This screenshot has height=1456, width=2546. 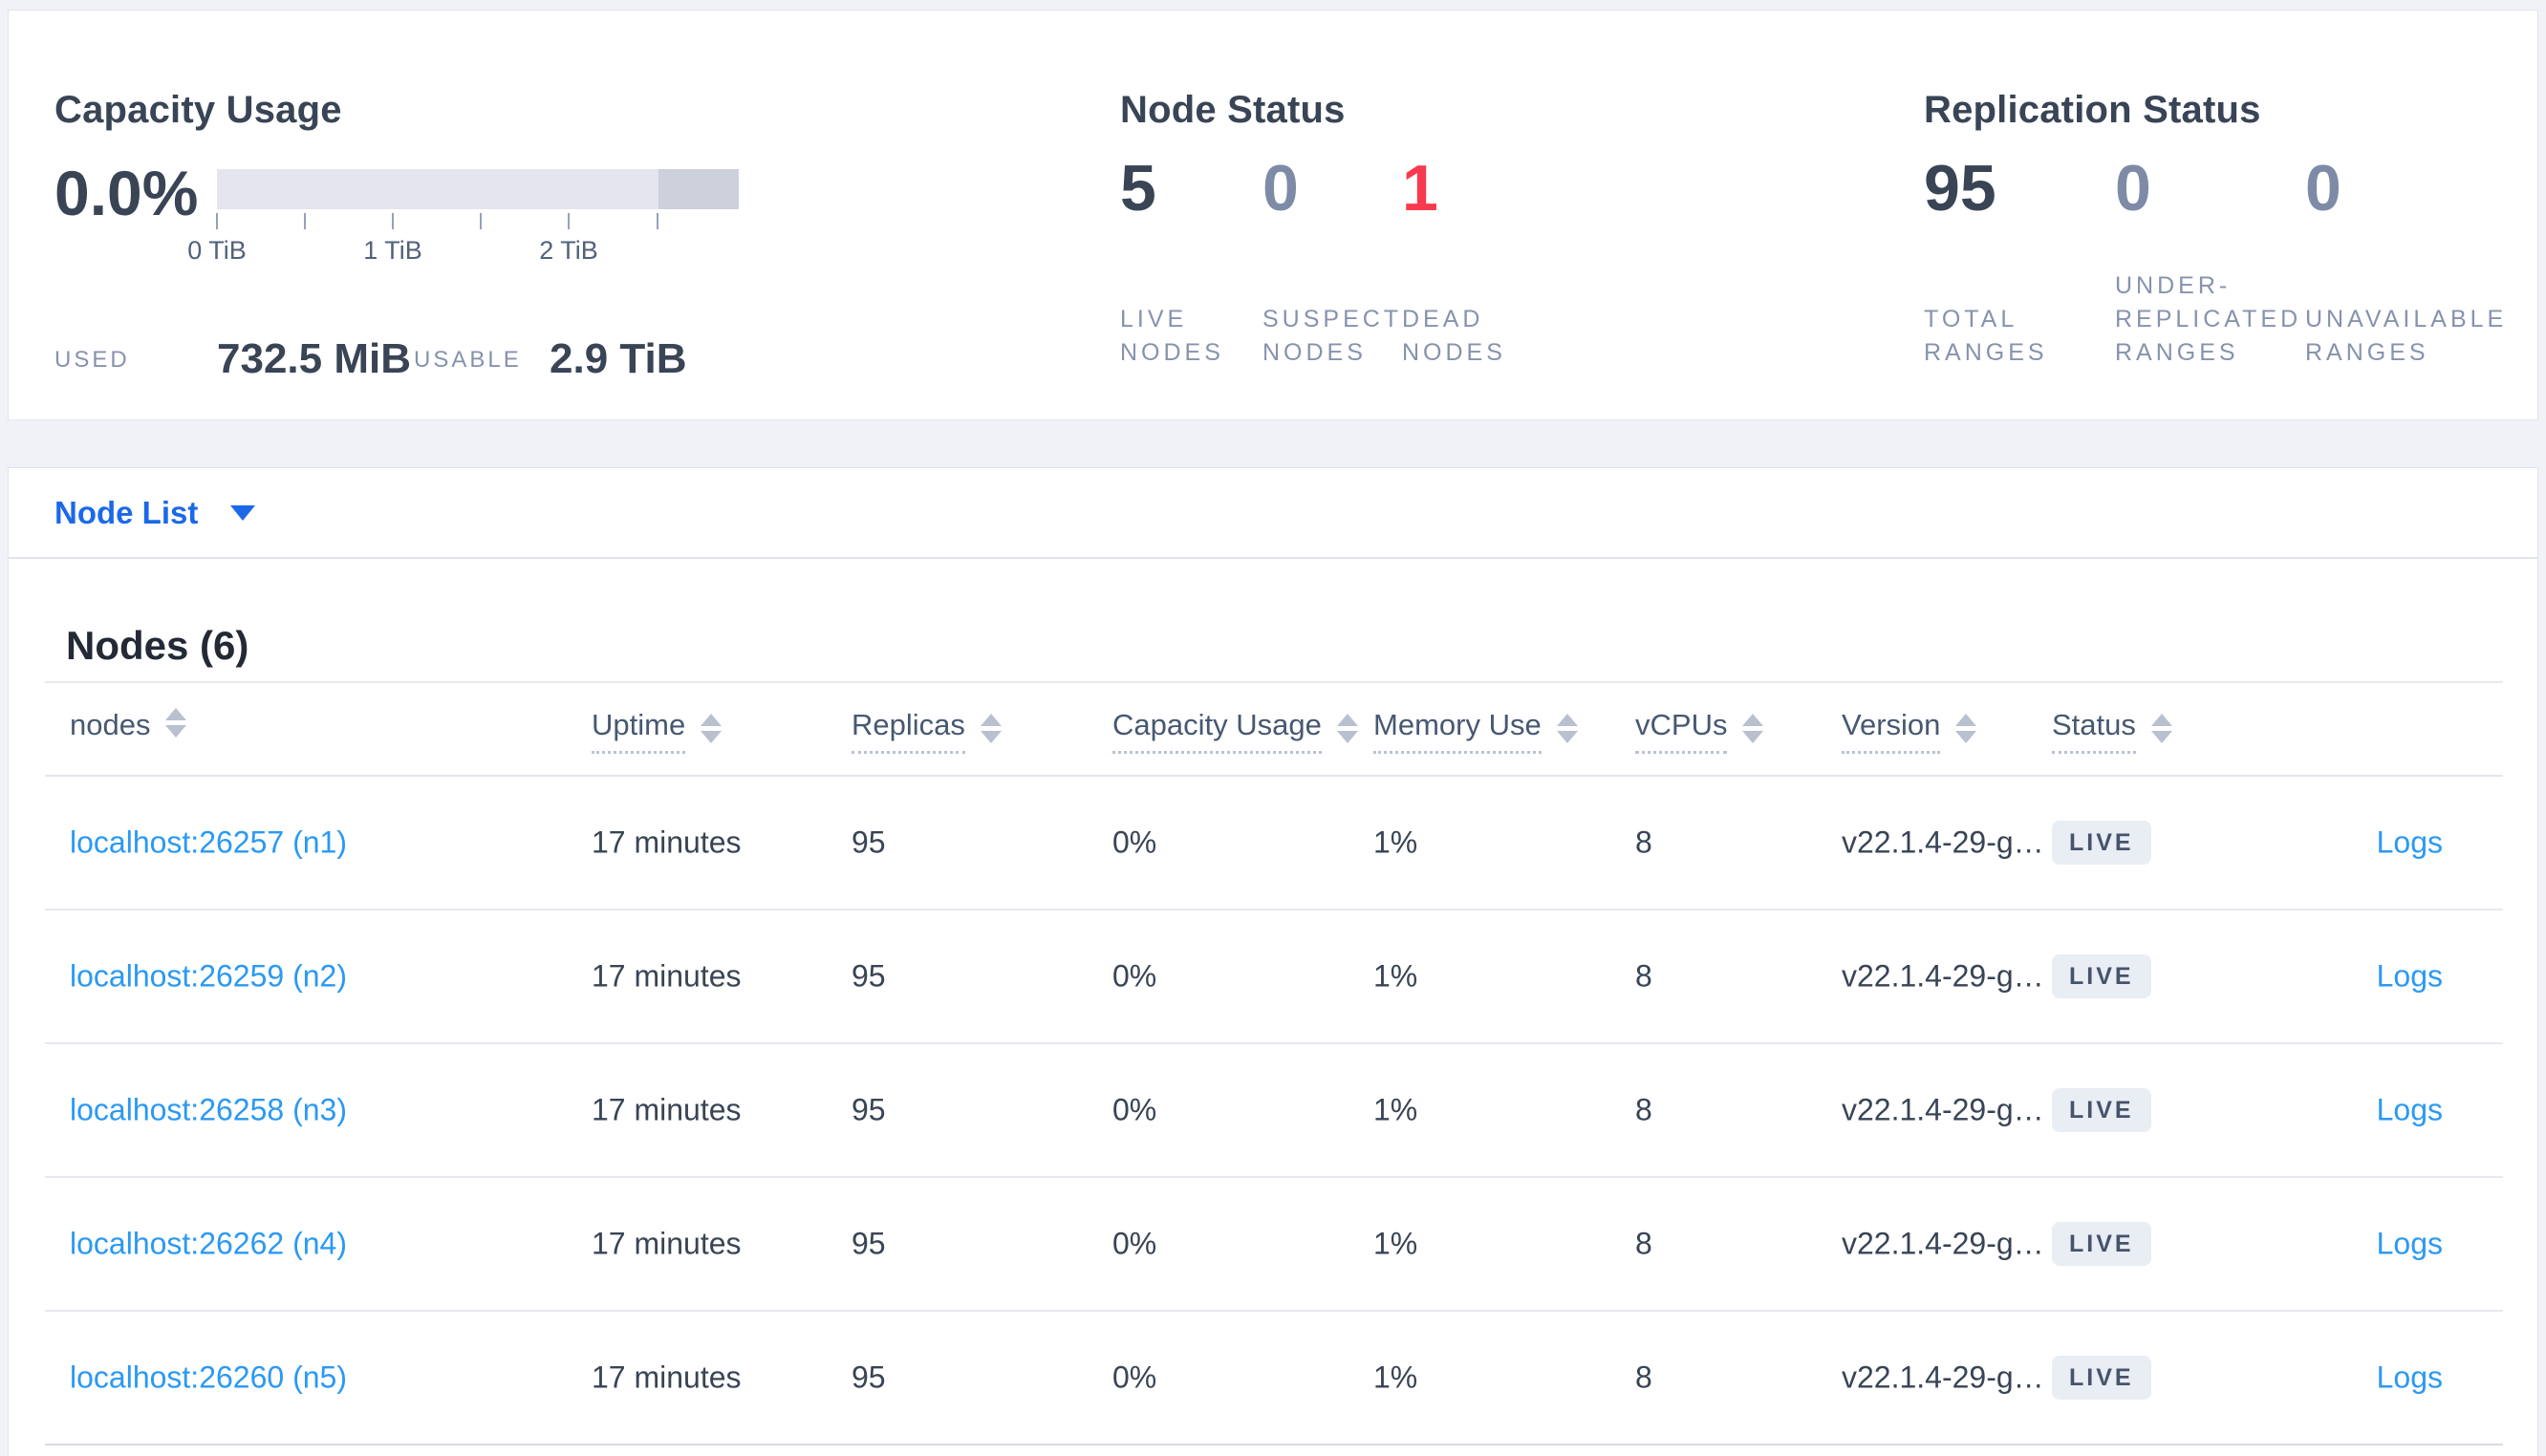 I want to click on column-header-version: Version, so click(x=1909, y=731).